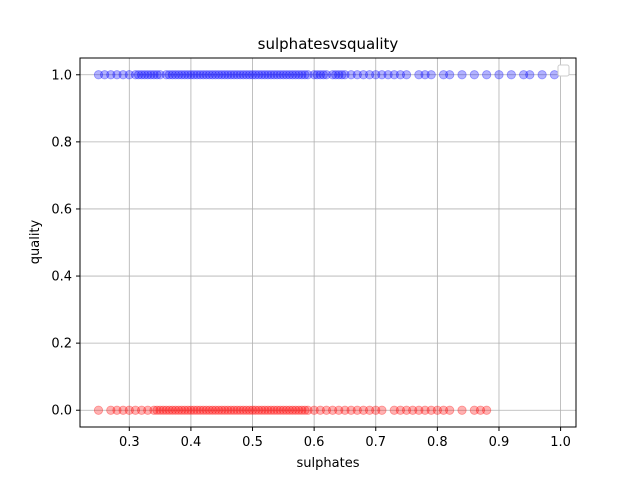 The image size is (640, 480). What do you see at coordinates (191, 442) in the screenshot?
I see `x-tick-label: 0.4` at bounding box center [191, 442].